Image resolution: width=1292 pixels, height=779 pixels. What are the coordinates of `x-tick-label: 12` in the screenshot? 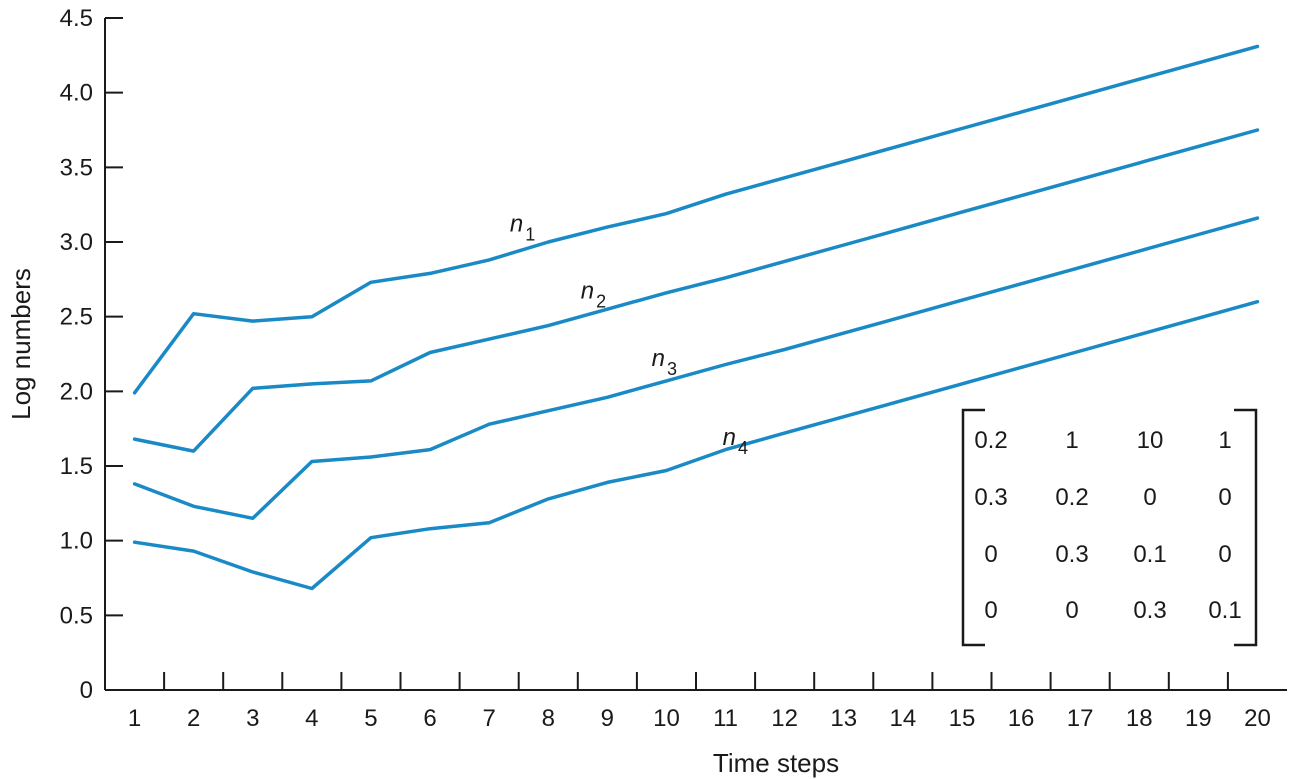 It's located at (784, 718).